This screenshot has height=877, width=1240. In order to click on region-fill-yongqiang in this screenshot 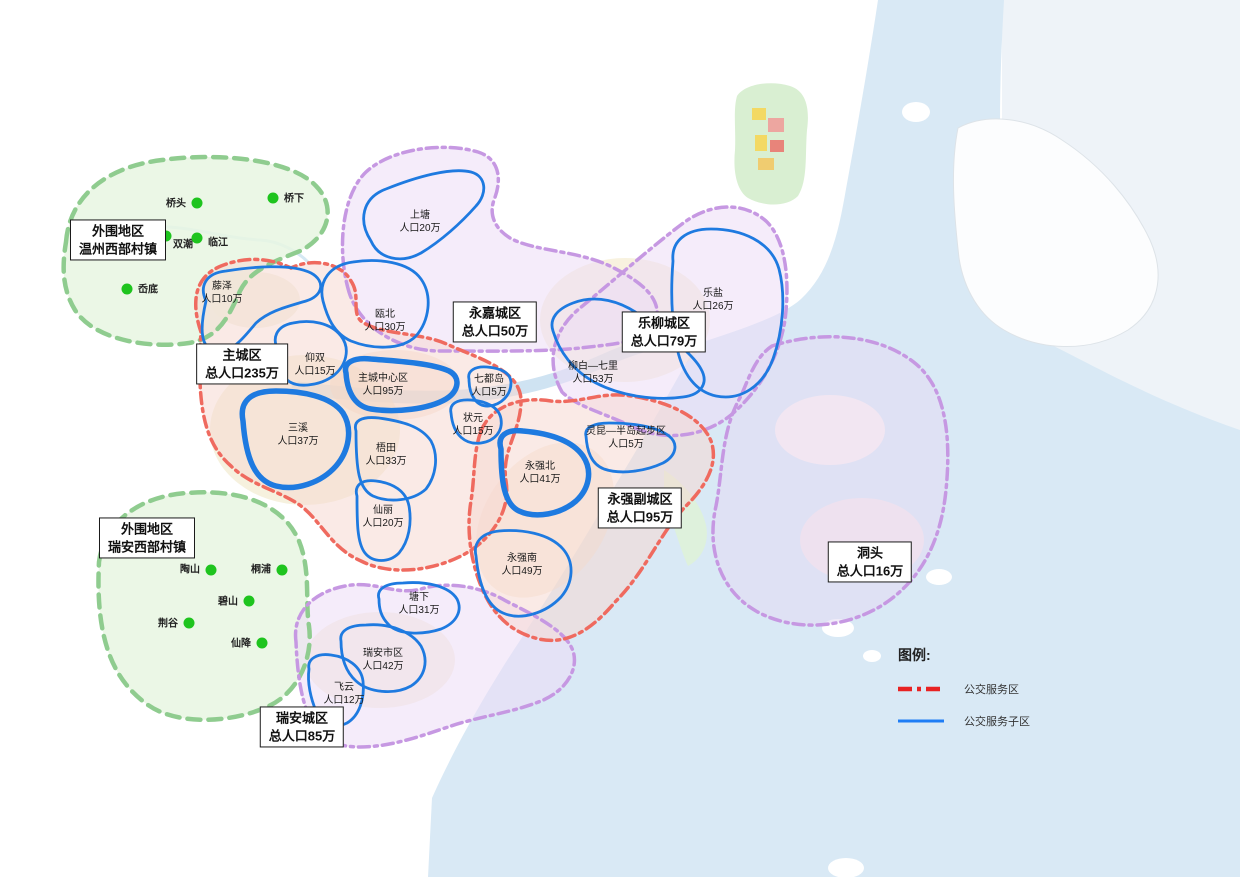, I will do `click(591, 517)`.